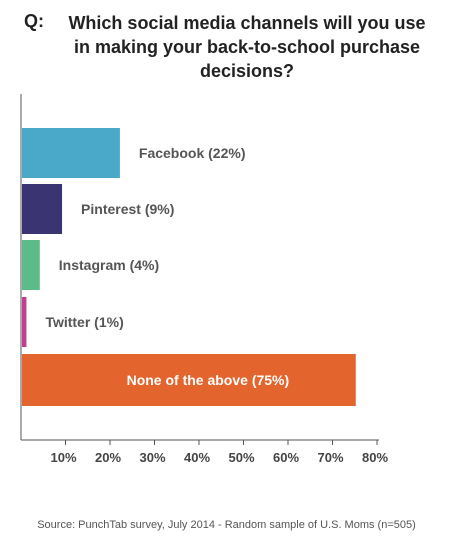  Describe the element at coordinates (127, 209) in the screenshot. I see `bar-label: Pinterest (9%)` at that location.